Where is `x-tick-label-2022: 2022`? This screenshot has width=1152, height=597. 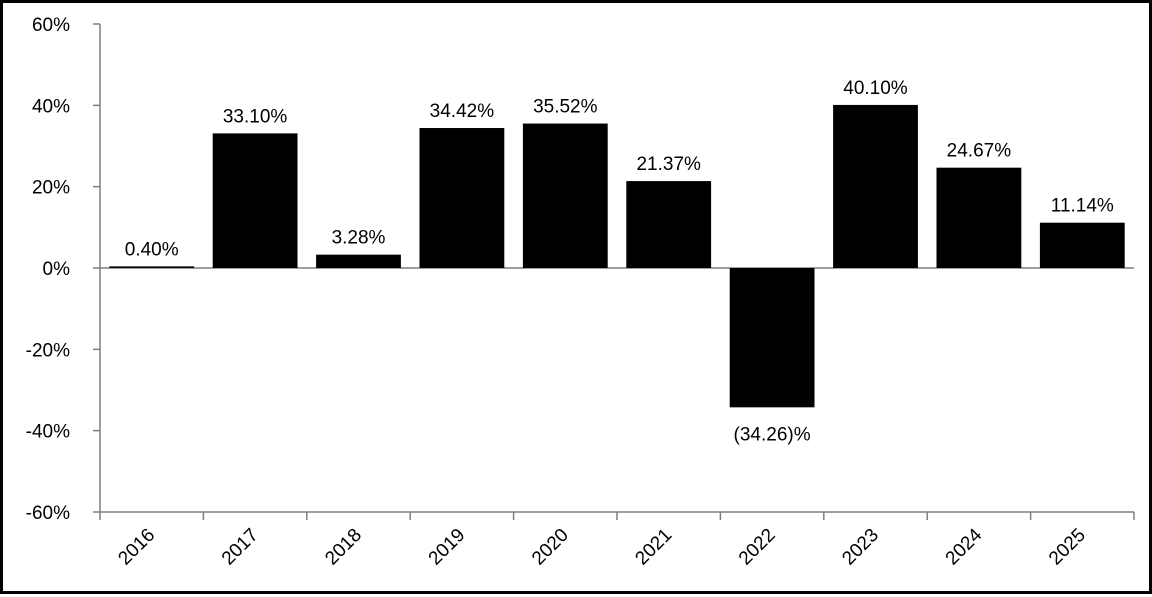
x-tick-label-2022: 2022 is located at coordinates (757, 547).